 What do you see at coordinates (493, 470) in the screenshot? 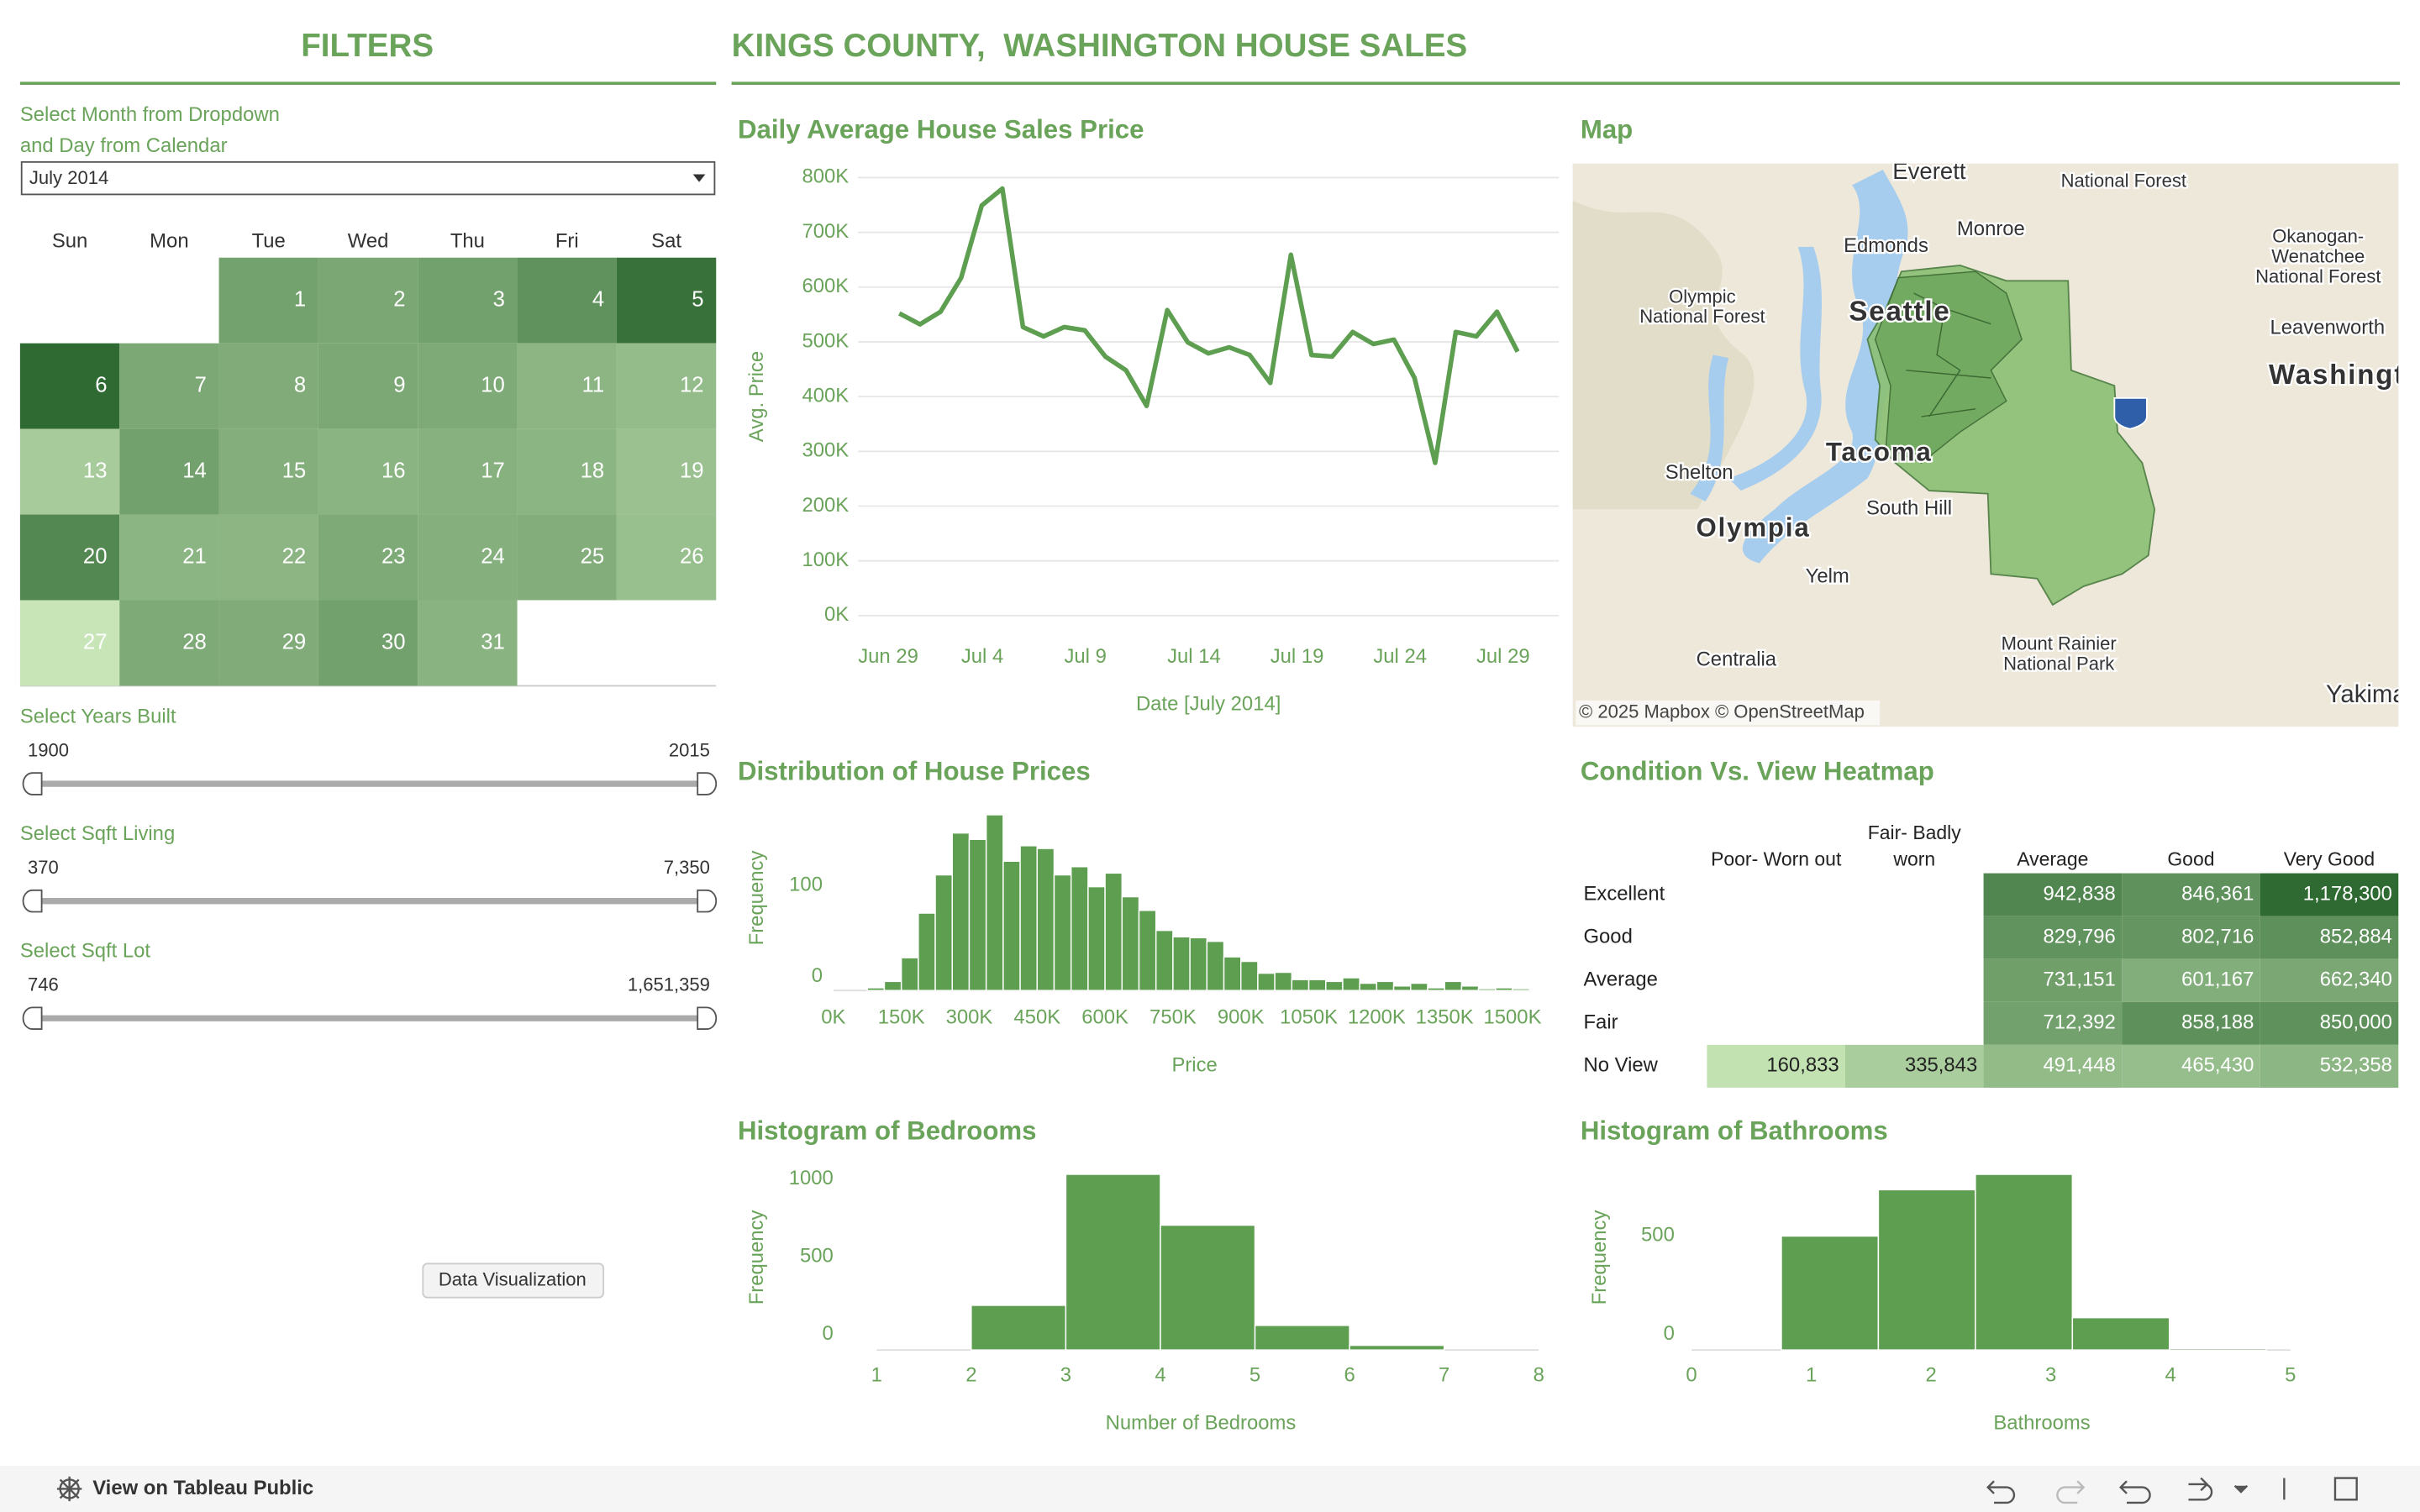
I see `calendar-day-number: 17` at bounding box center [493, 470].